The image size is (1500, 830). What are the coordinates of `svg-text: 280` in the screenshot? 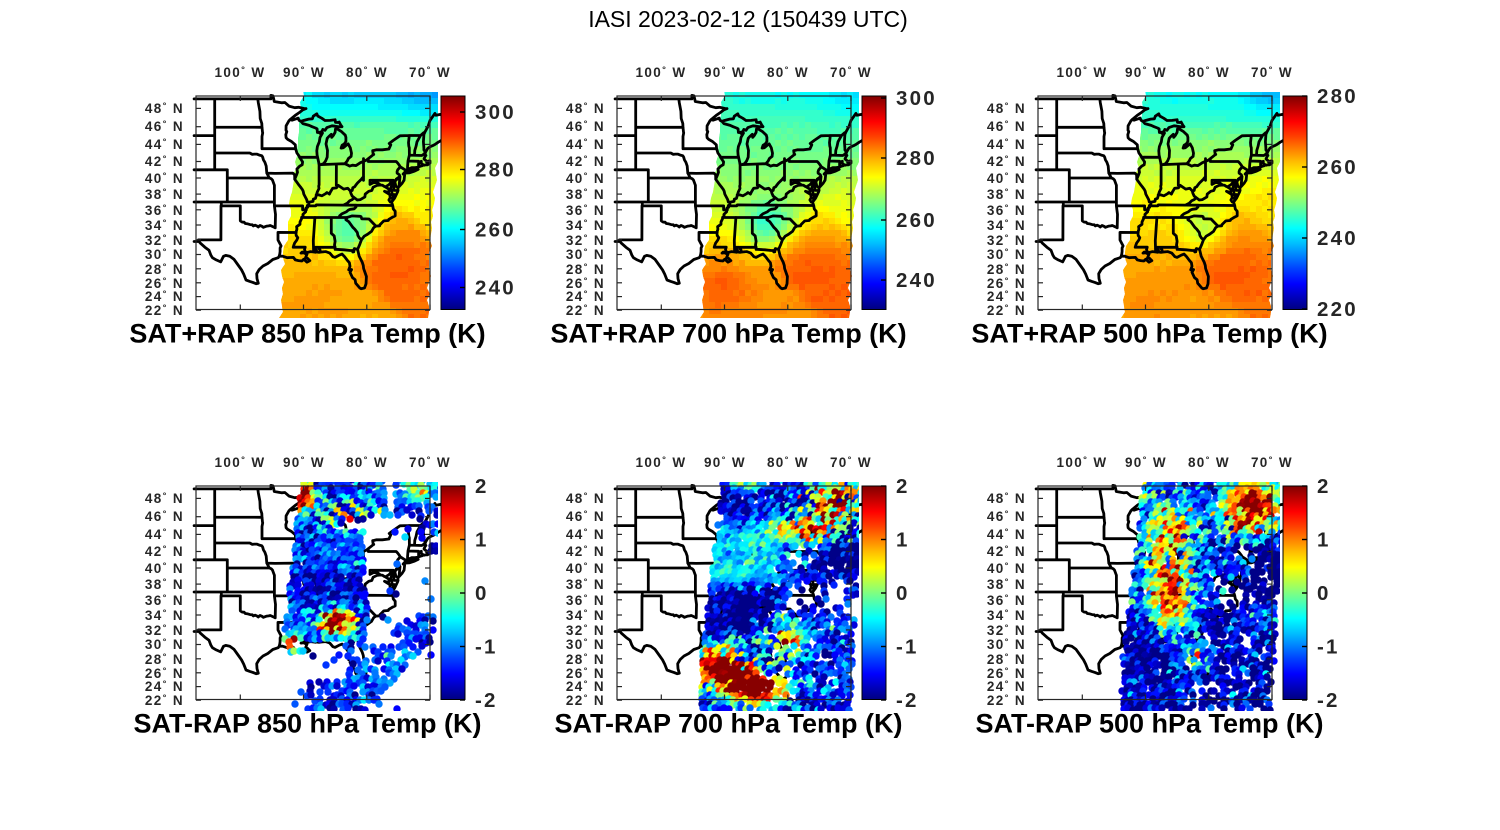 It's located at (1337, 96).